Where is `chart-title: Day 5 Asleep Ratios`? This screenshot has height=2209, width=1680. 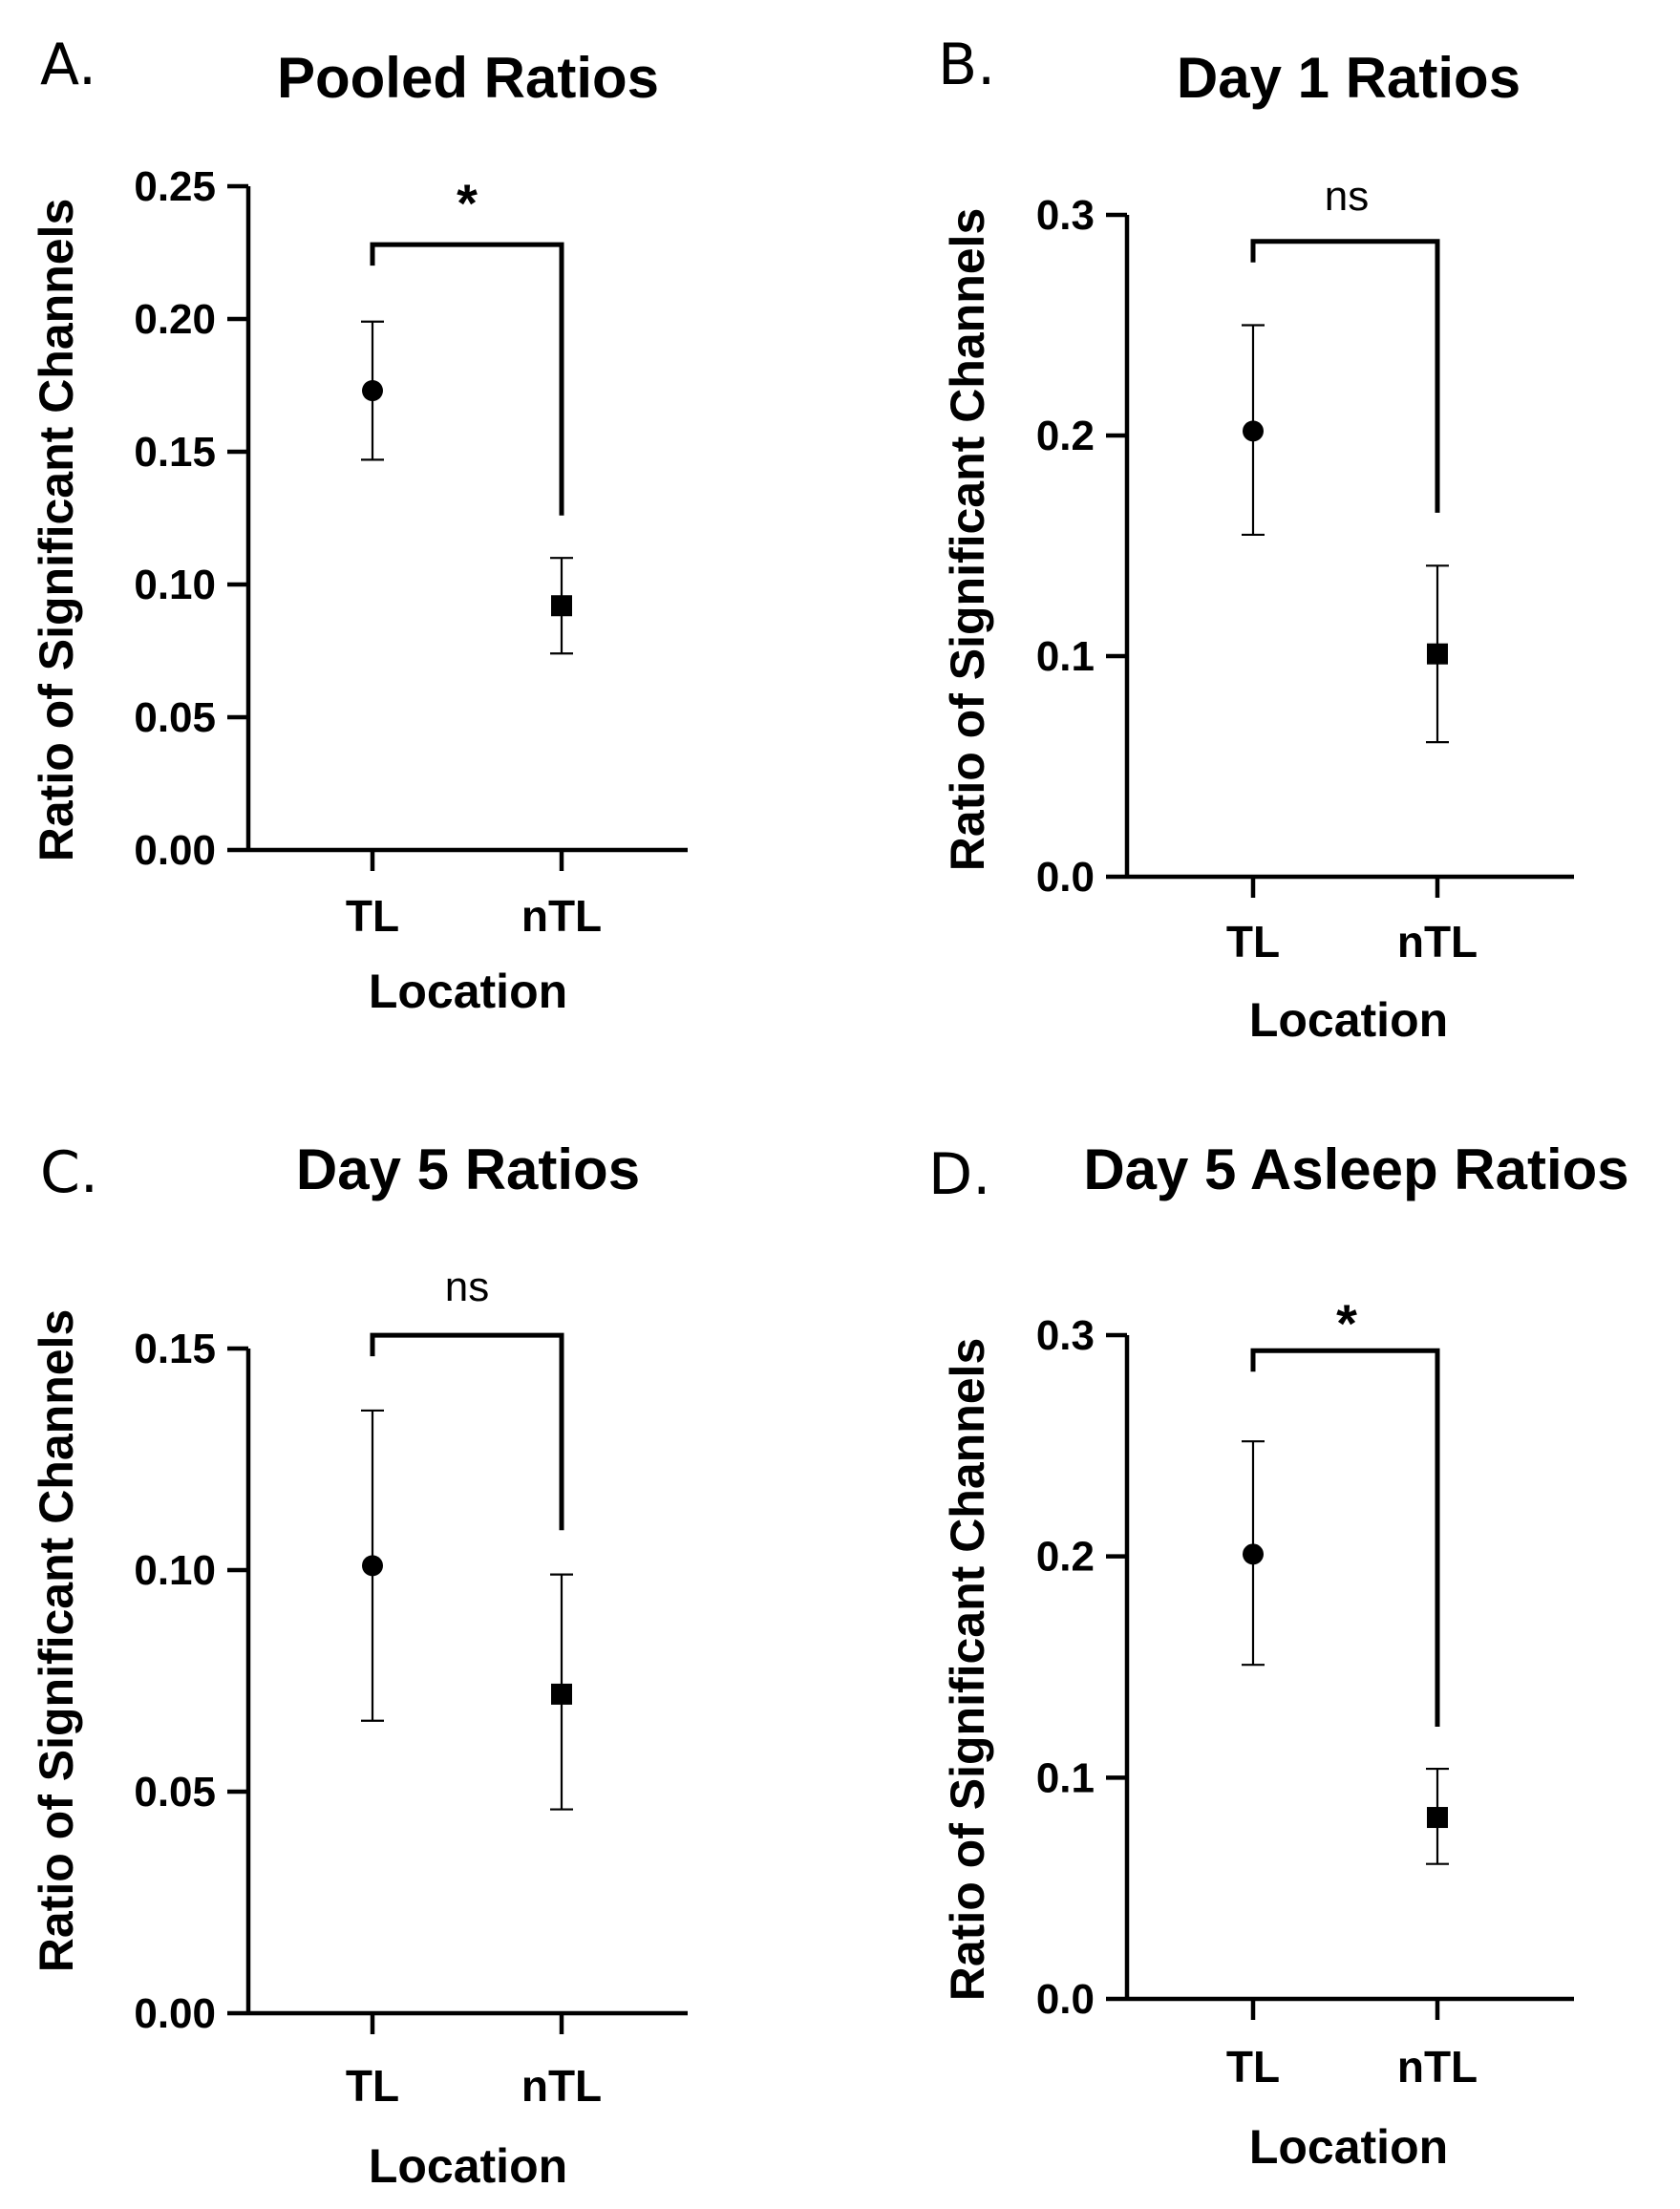
chart-title: Day 5 Asleep Ratios is located at coordinates (1355, 1169).